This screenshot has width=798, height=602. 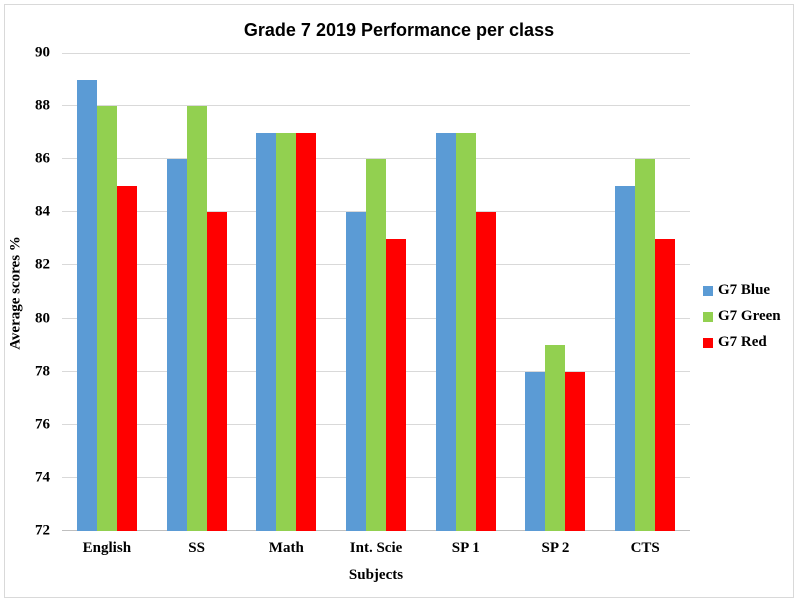 What do you see at coordinates (196, 548) in the screenshot?
I see `x-tick-label-ss: SS` at bounding box center [196, 548].